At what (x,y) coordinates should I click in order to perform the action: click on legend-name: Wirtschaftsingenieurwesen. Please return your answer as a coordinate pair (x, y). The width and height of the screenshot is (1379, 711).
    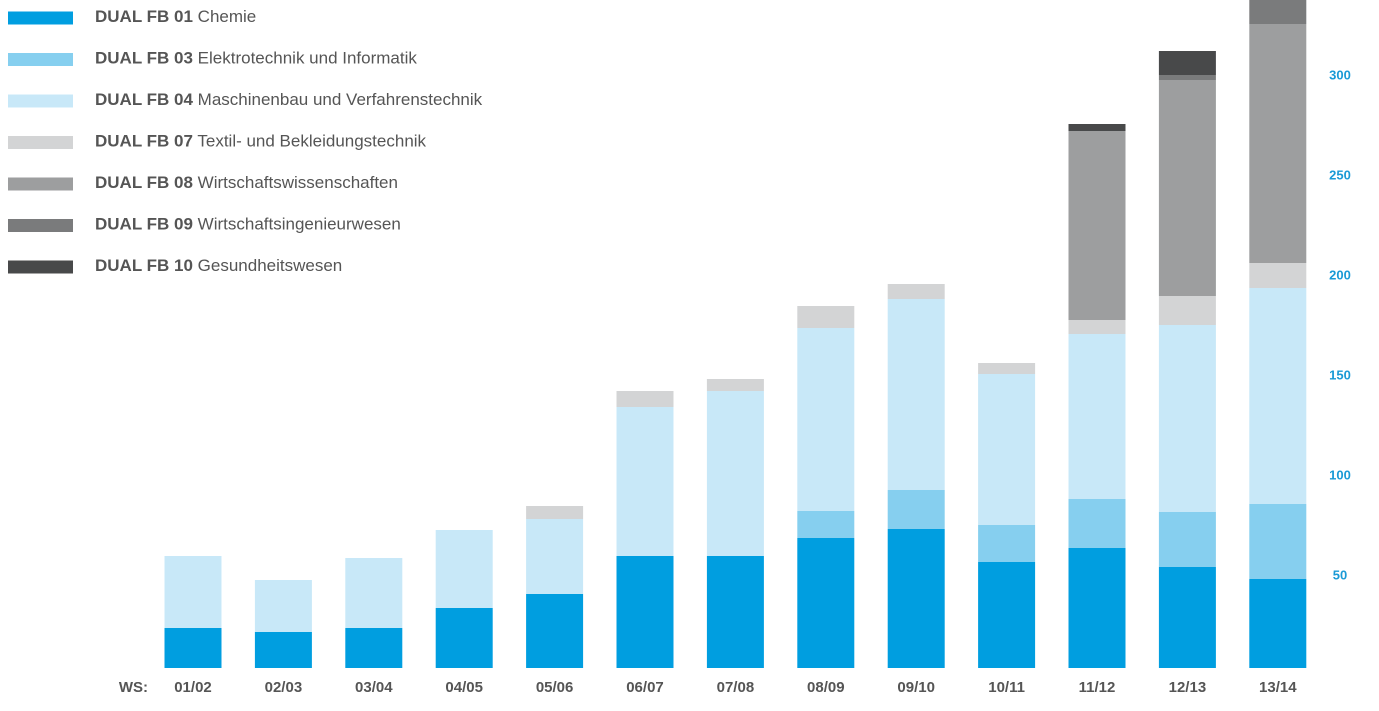
    Looking at the image, I should click on (299, 224).